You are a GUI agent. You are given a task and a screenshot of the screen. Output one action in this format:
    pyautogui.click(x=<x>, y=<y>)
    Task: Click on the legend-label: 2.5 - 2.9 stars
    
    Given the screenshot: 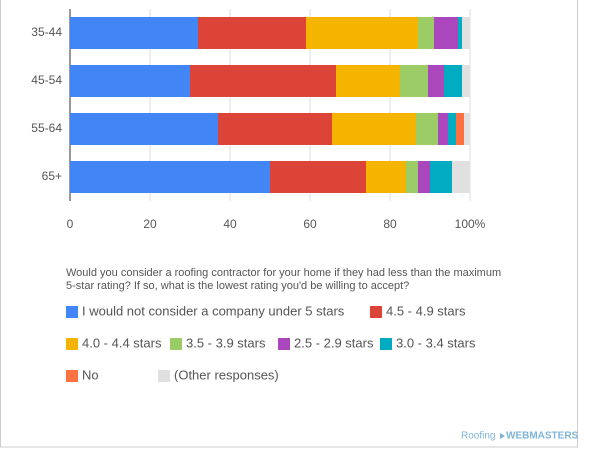 What is the action you would take?
    pyautogui.click(x=334, y=342)
    